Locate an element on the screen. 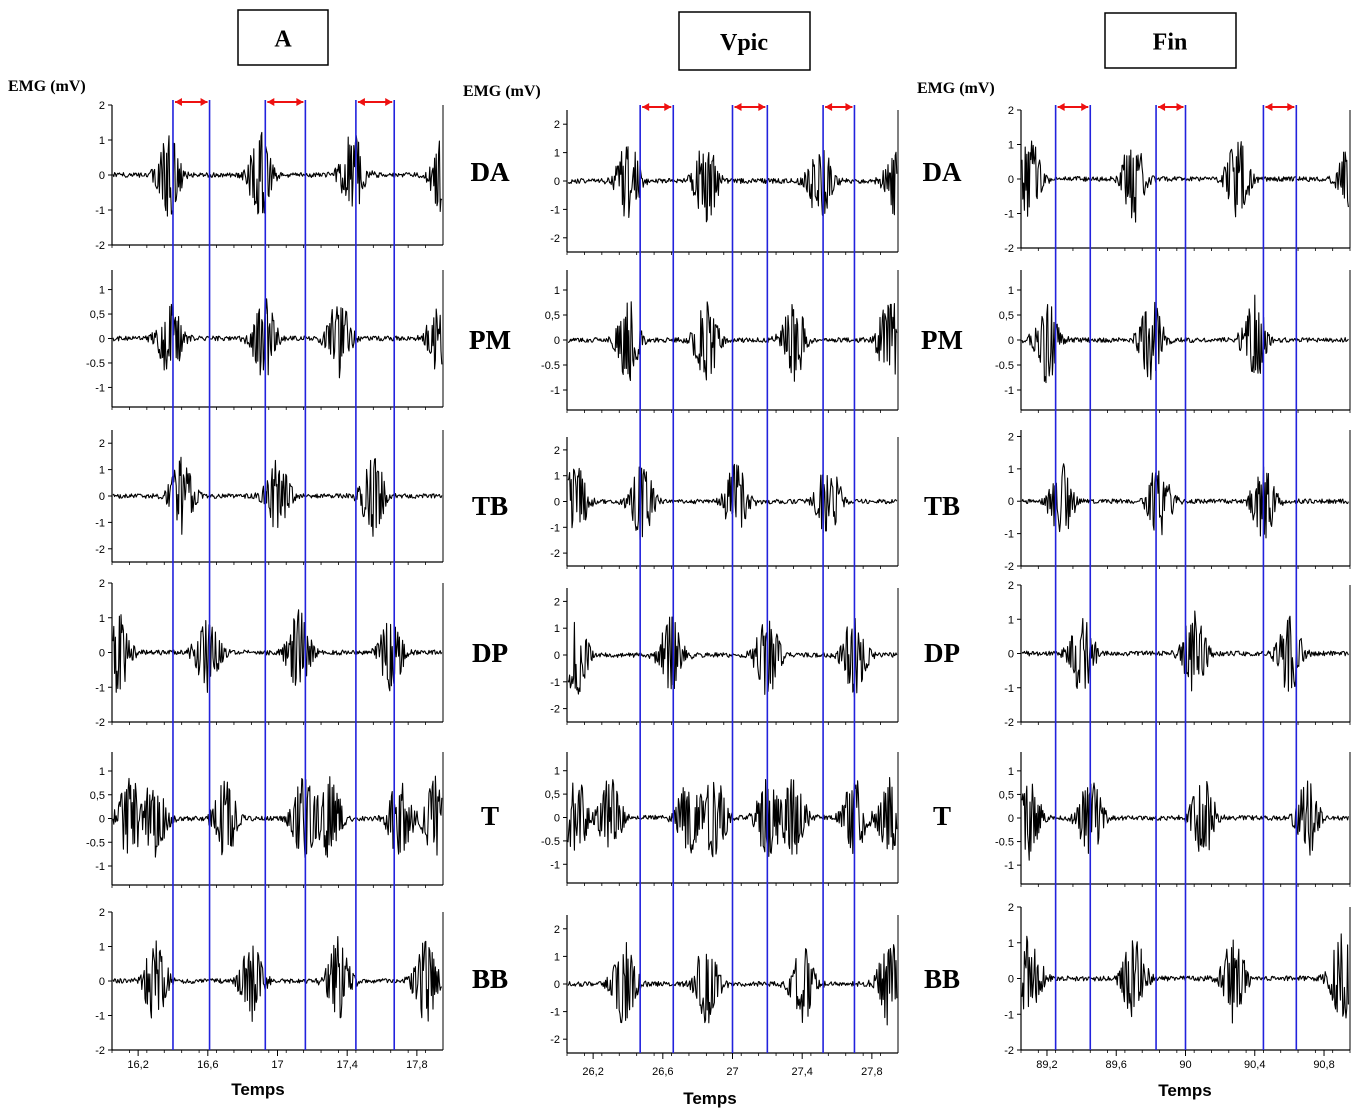  x-tick-label: 17 is located at coordinates (277, 1065).